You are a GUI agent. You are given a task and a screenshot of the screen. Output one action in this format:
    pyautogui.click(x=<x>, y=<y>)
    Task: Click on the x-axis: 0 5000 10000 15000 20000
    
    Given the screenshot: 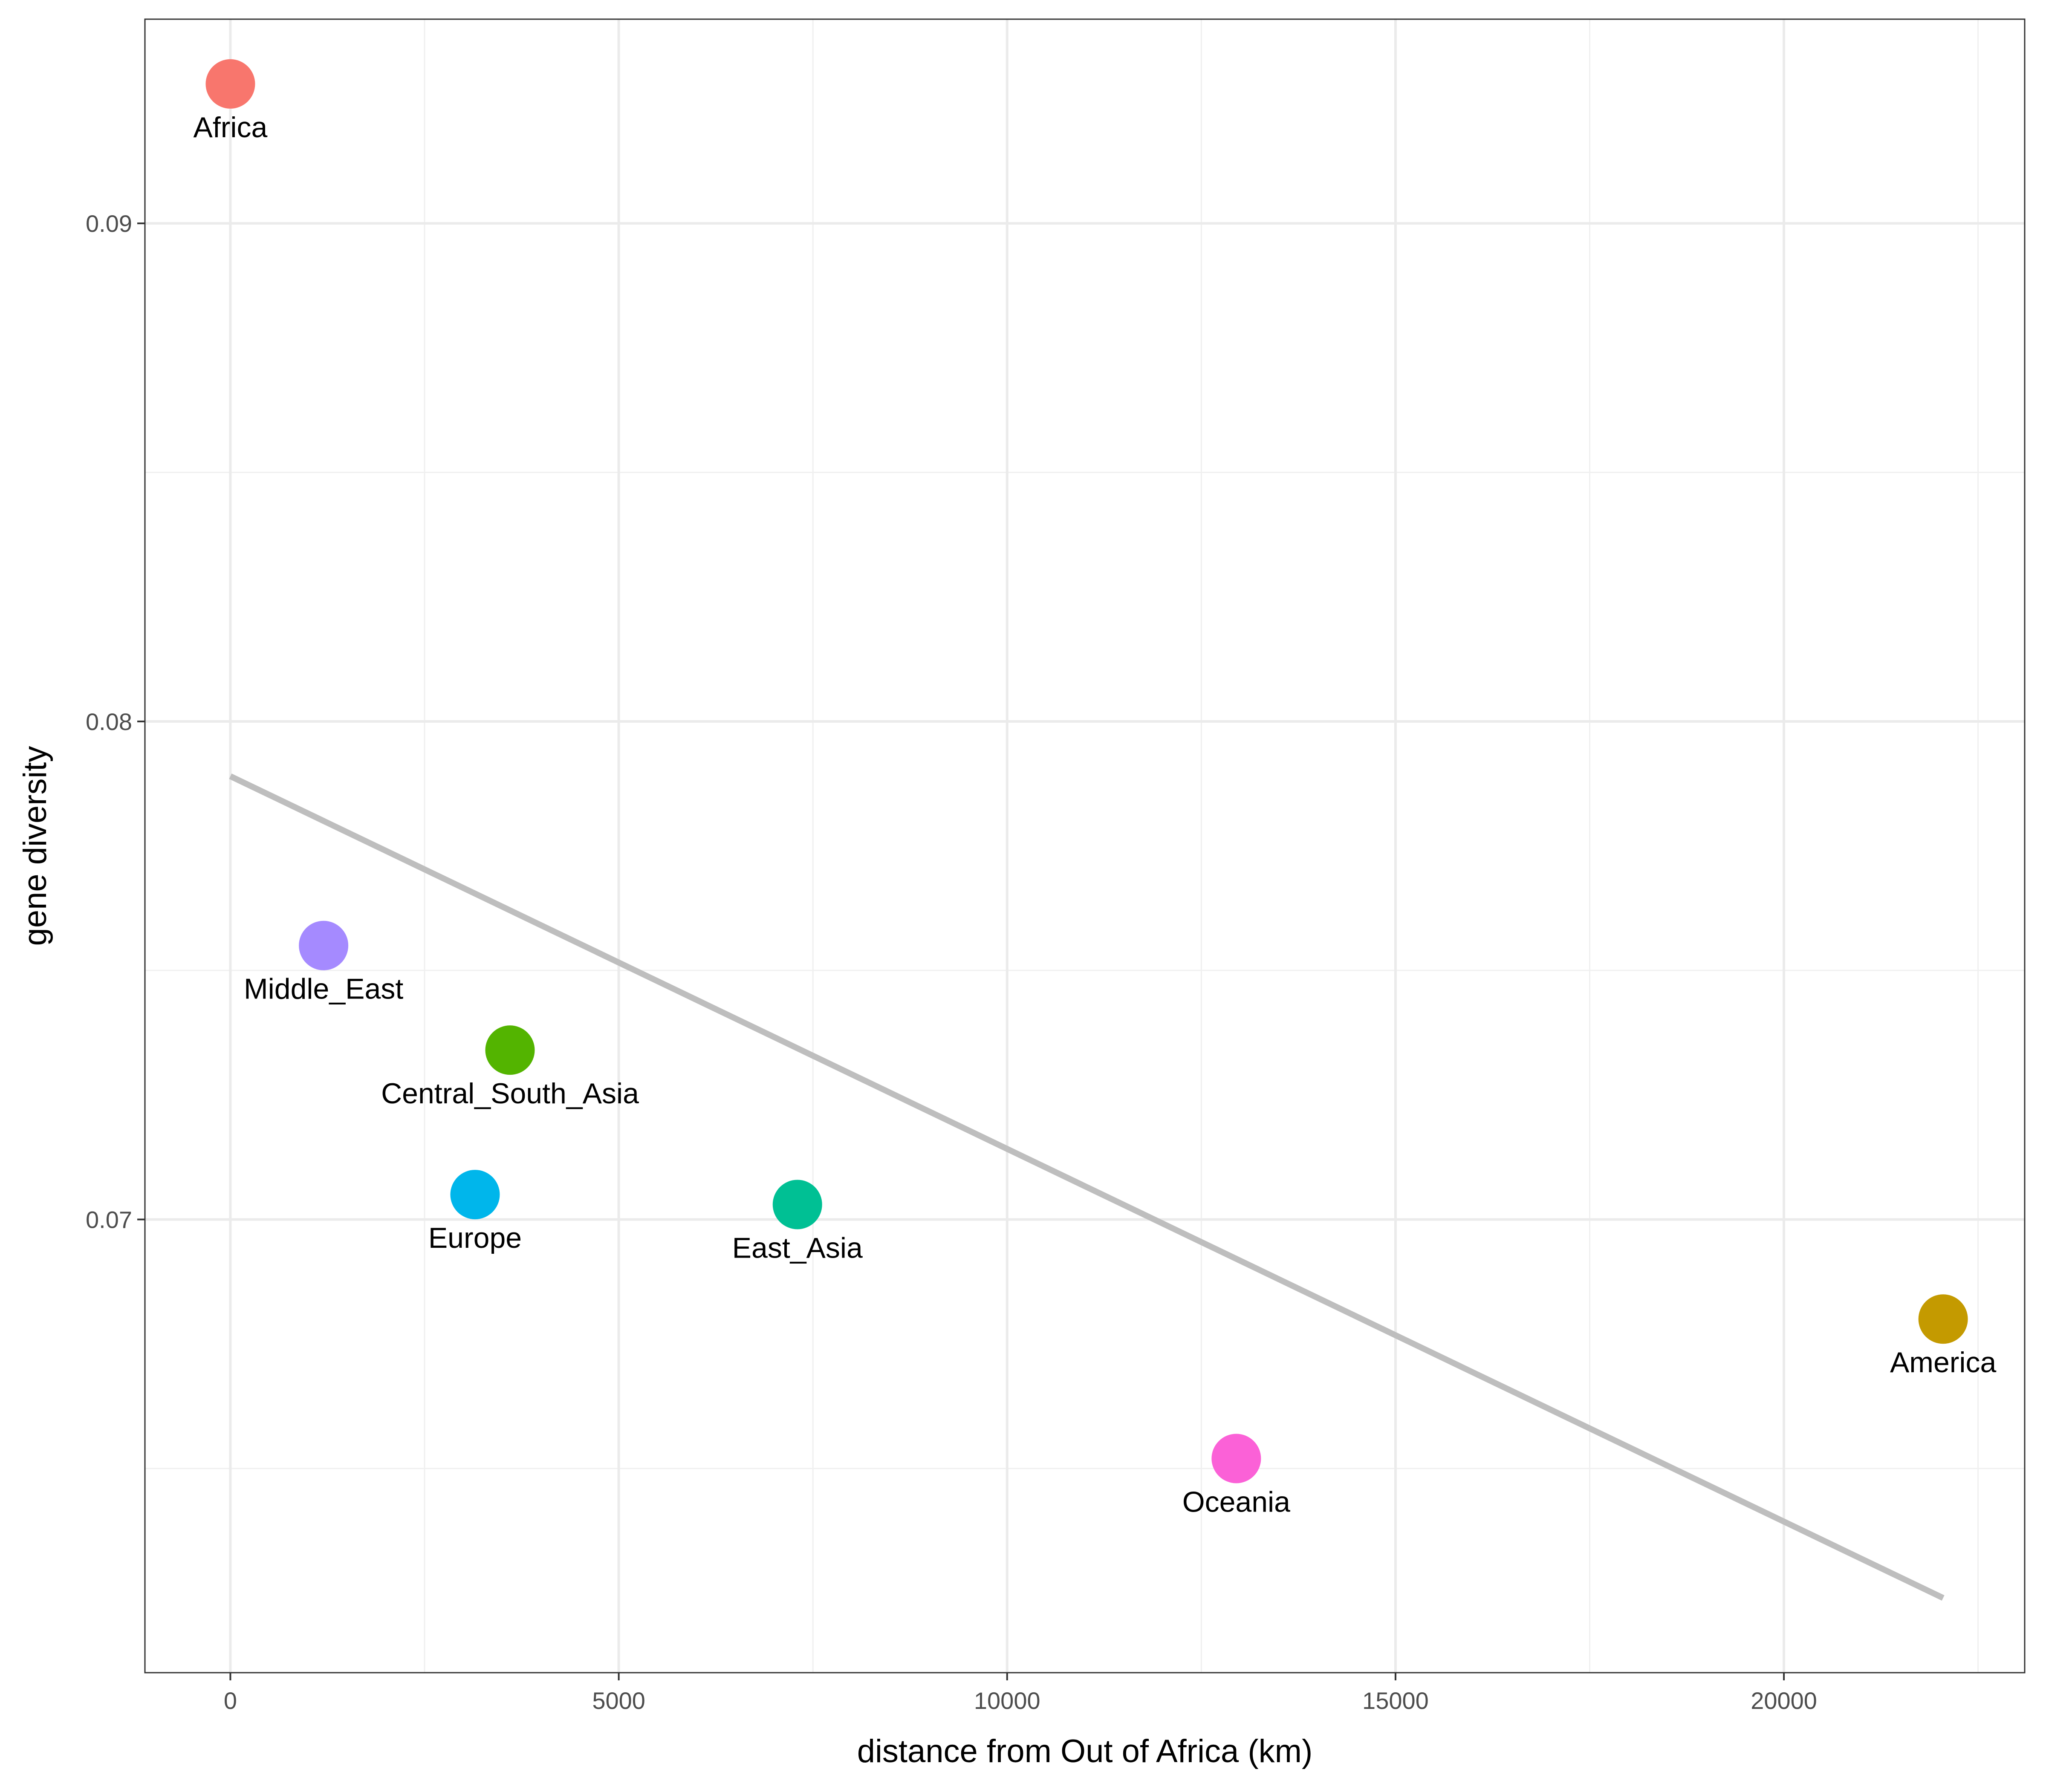 What is the action you would take?
    pyautogui.click(x=1021, y=1693)
    